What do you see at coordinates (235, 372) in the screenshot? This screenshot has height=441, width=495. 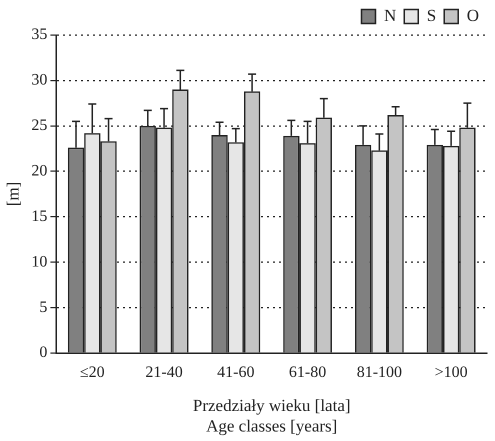 I see `x-tick-label: 41-60` at bounding box center [235, 372].